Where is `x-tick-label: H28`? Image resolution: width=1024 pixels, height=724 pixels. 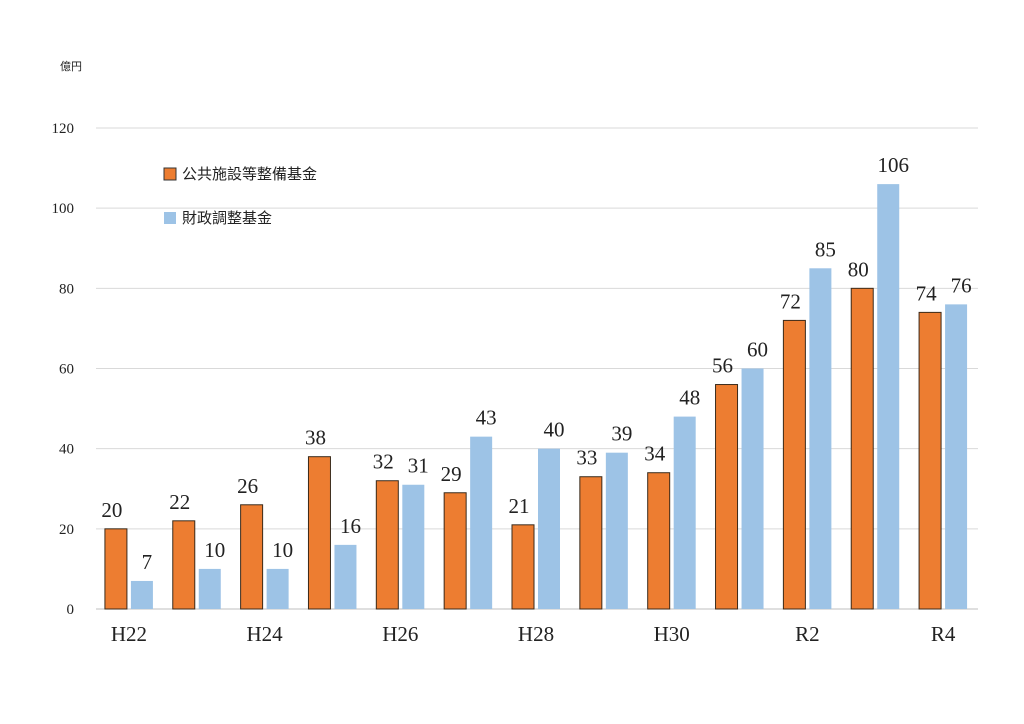
x-tick-label: H28 is located at coordinates (536, 634).